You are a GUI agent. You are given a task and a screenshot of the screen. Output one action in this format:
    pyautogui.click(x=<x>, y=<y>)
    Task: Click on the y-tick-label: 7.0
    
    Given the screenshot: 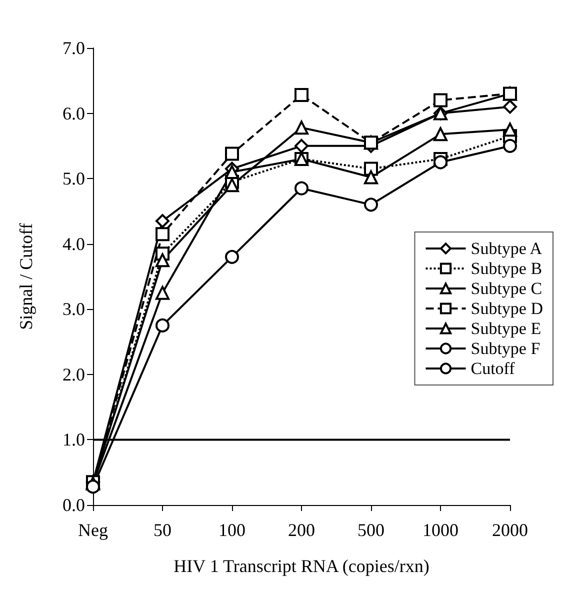 What is the action you would take?
    pyautogui.click(x=73, y=48)
    